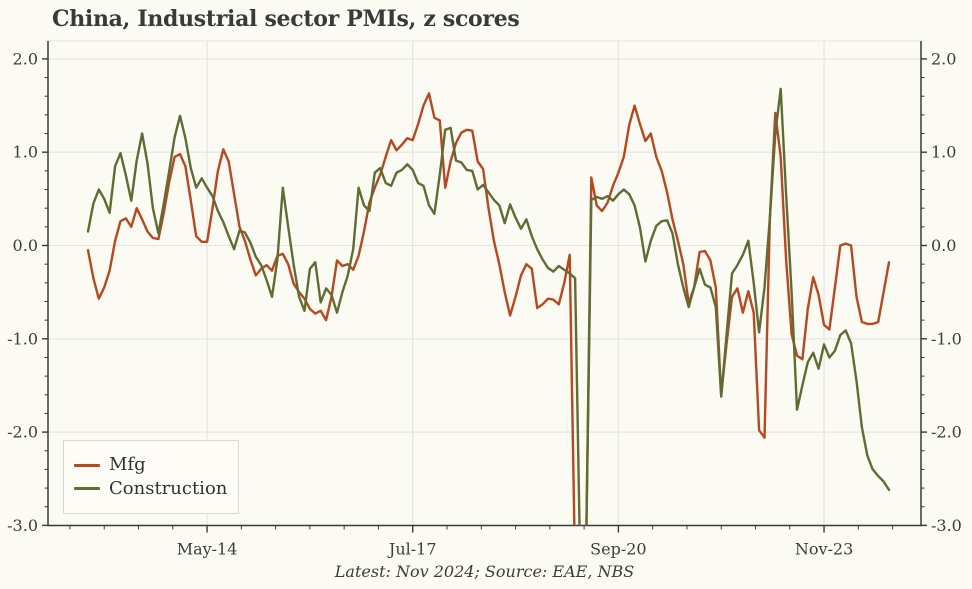 This screenshot has width=972, height=589. What do you see at coordinates (824, 549) in the screenshot?
I see `x-tick-label: Nov-23` at bounding box center [824, 549].